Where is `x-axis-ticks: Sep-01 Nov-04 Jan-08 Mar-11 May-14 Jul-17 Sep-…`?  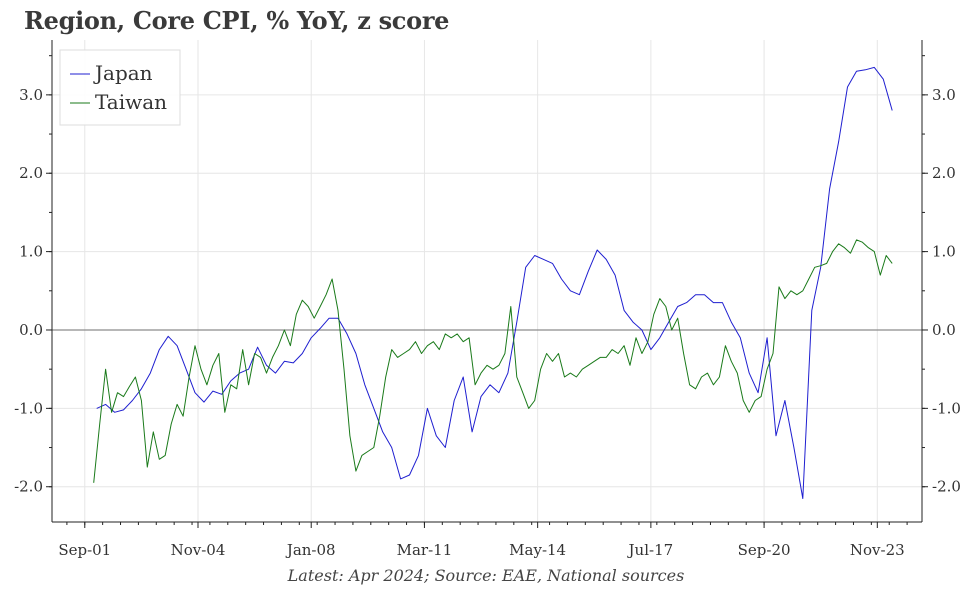
x-axis-ticks: Sep-01 Nov-04 Jan-08 Mar-11 May-14 Jul-17 Sep-… is located at coordinates (483, 540).